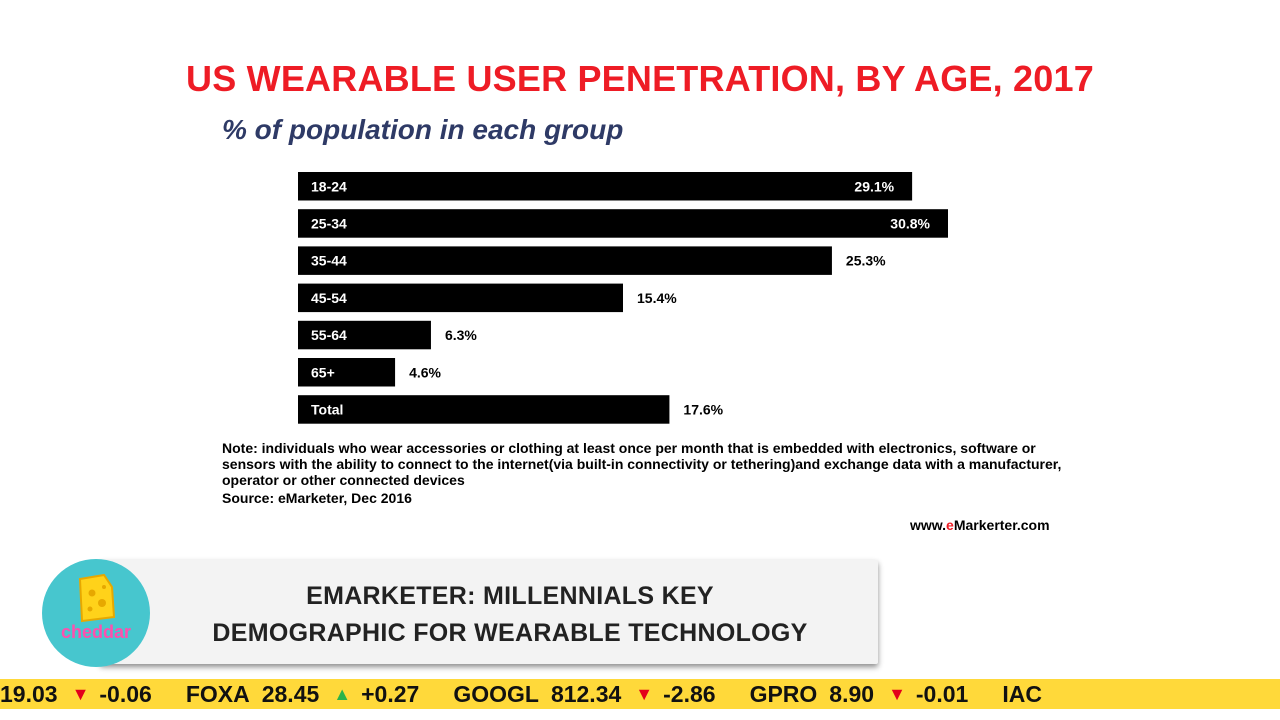 This screenshot has width=1280, height=720. I want to click on value-label-4: 6.3%, so click(461, 335).